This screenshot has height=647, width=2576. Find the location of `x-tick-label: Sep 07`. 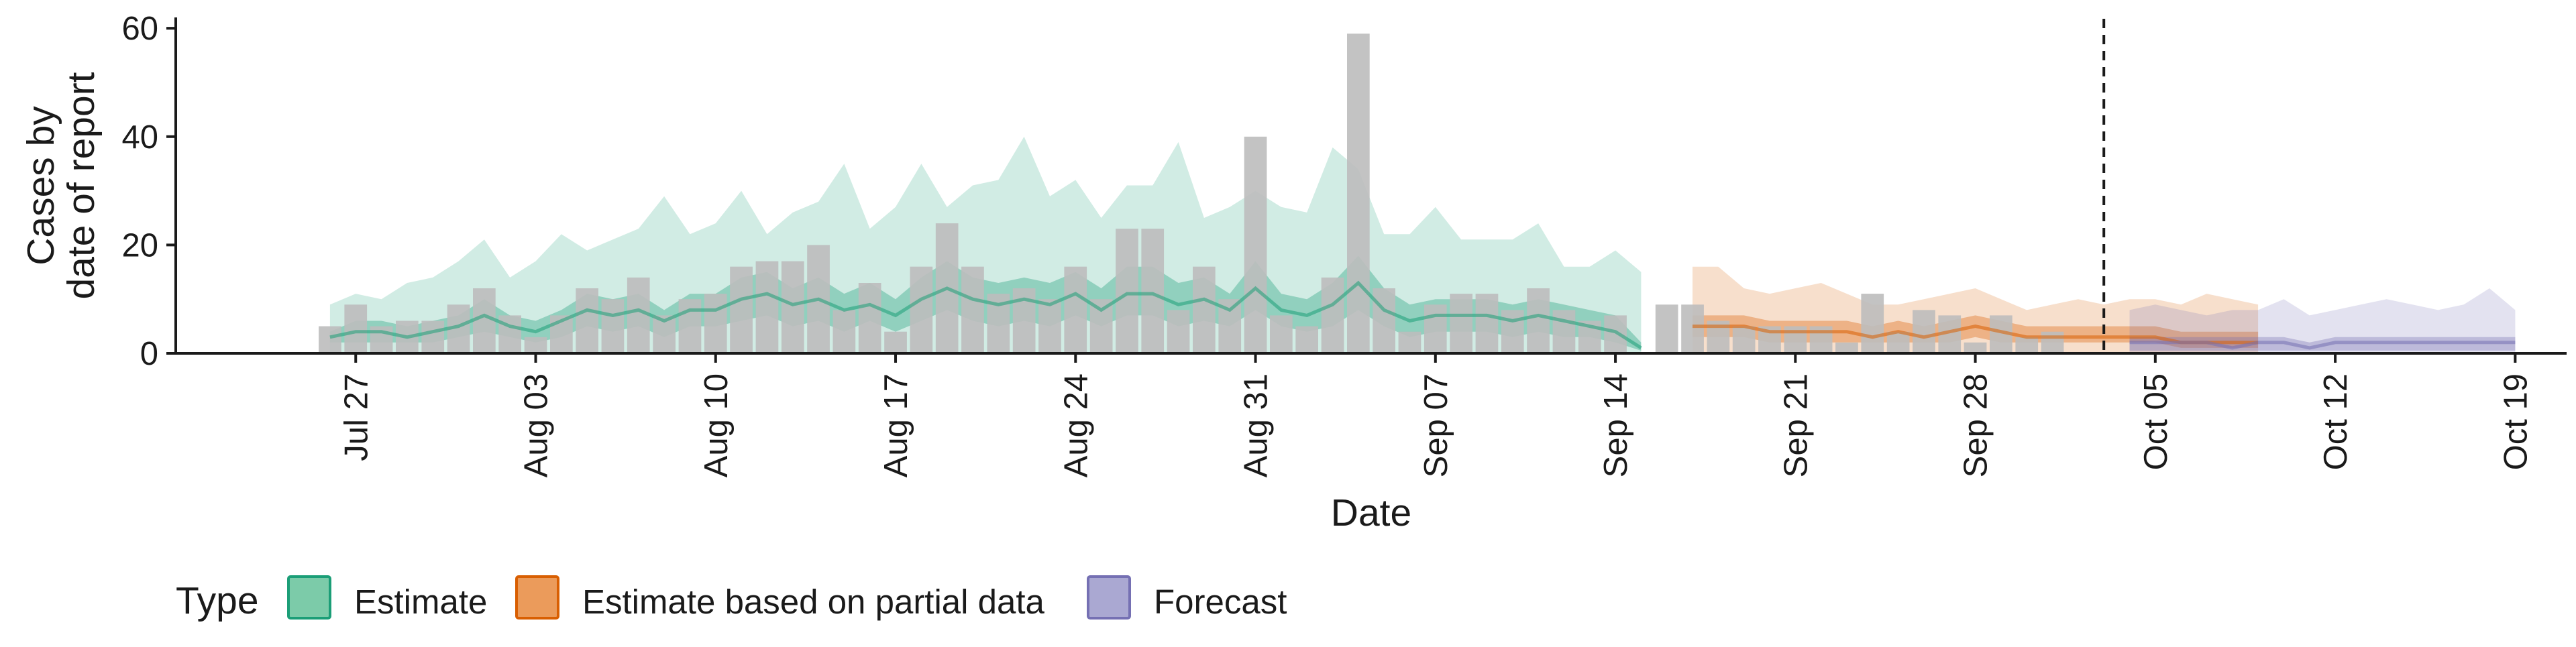

x-tick-label: Sep 07 is located at coordinates (1436, 425).